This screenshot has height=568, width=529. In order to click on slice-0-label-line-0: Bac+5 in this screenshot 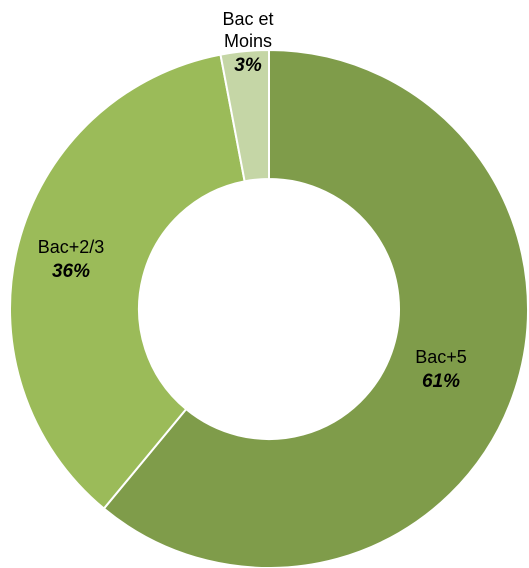, I will do `click(441, 357)`.